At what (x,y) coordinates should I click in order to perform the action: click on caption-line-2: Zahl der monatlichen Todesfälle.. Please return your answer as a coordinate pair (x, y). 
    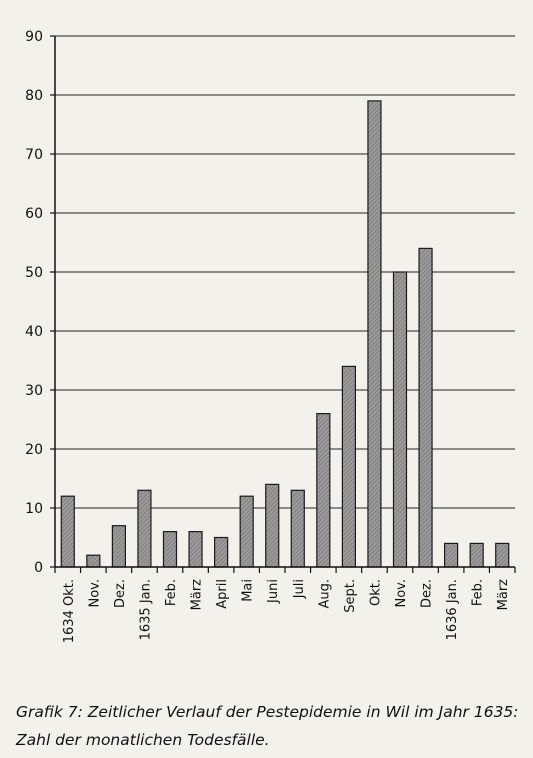
    Looking at the image, I should click on (143, 740).